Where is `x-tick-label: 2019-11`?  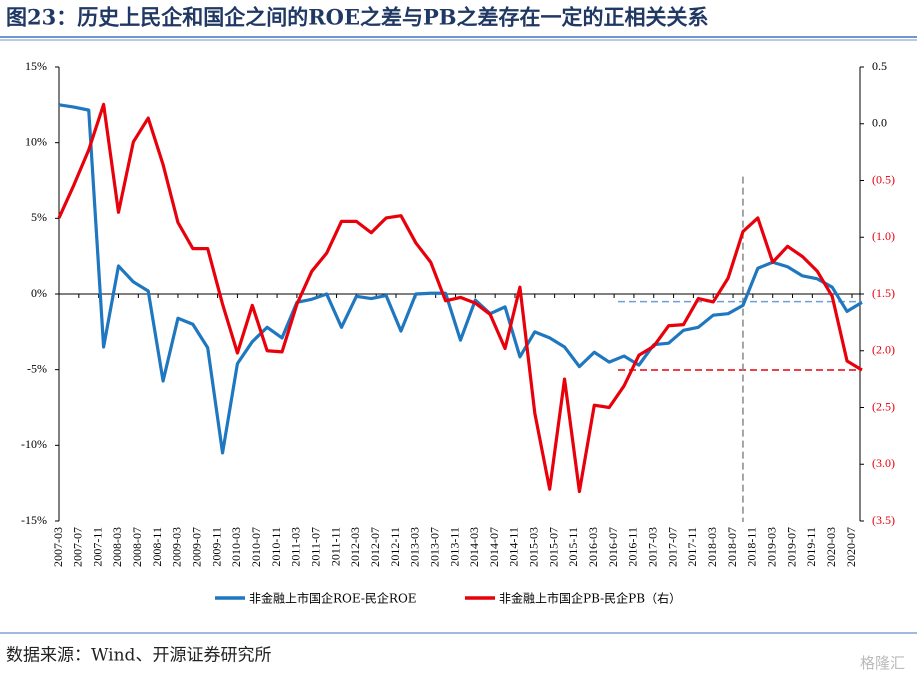
x-tick-label: 2019-11 is located at coordinates (811, 547).